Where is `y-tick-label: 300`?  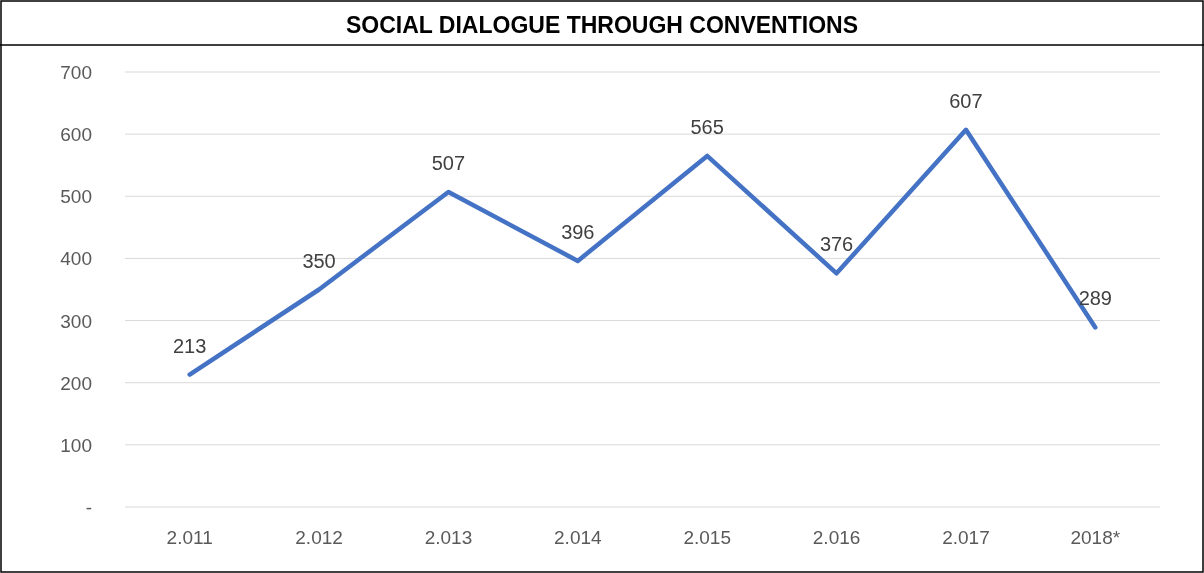 y-tick-label: 300 is located at coordinates (76, 321).